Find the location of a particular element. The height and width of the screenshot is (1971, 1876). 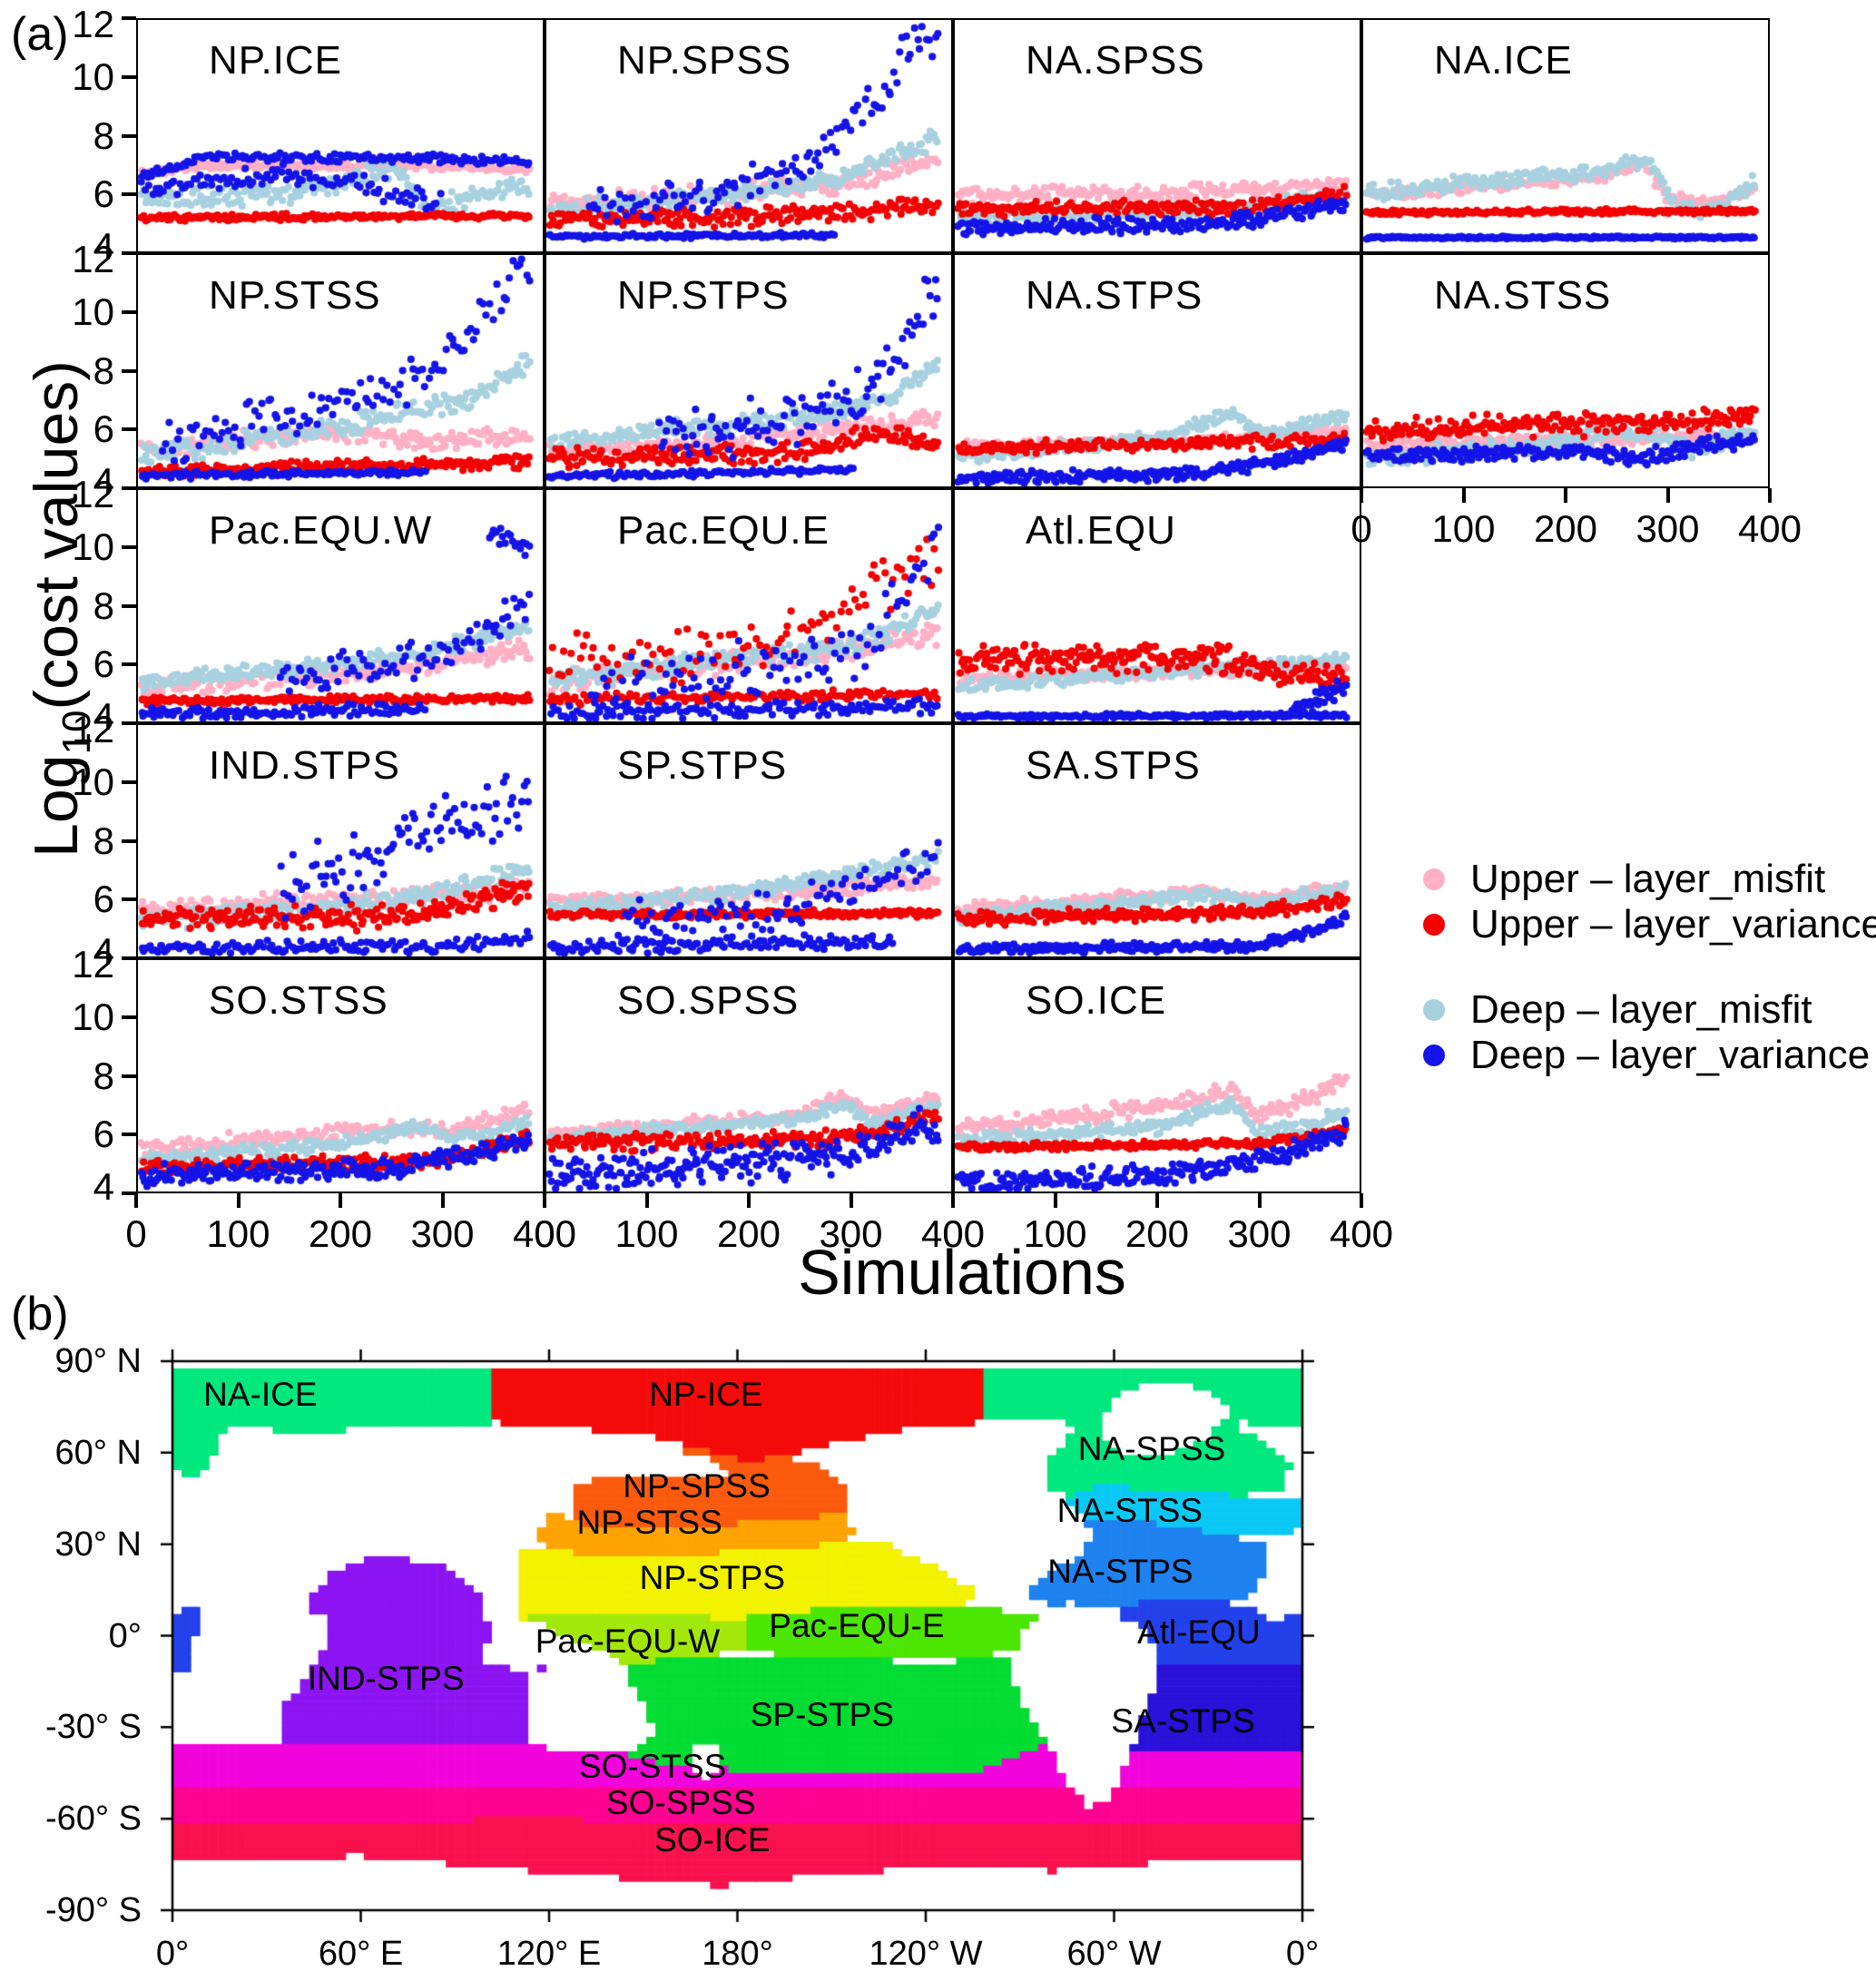

panel-title-pac-equ-w: Pac.EQU.W is located at coordinates (321, 530).